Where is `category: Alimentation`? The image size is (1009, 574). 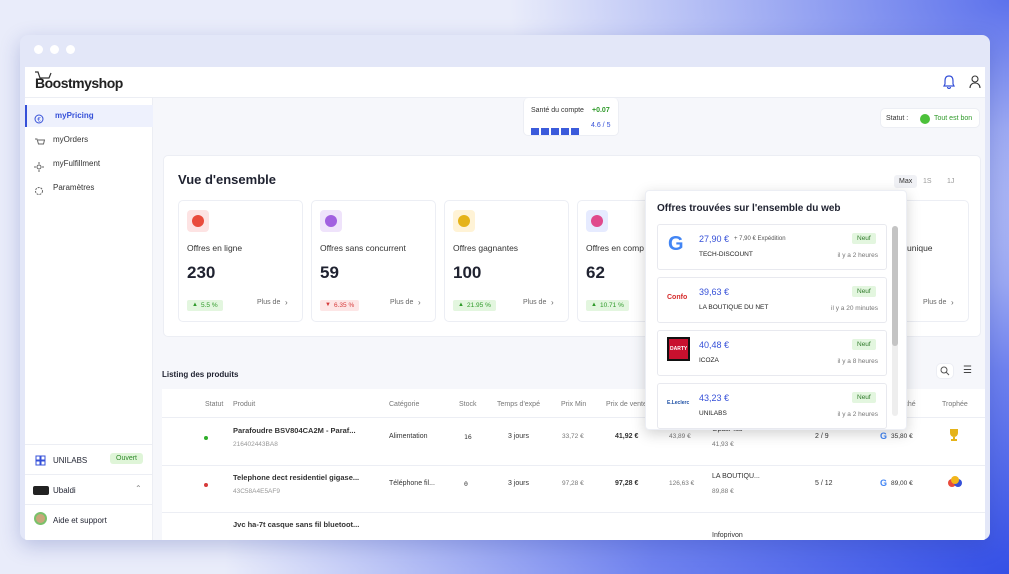
category: Alimentation is located at coordinates (408, 436).